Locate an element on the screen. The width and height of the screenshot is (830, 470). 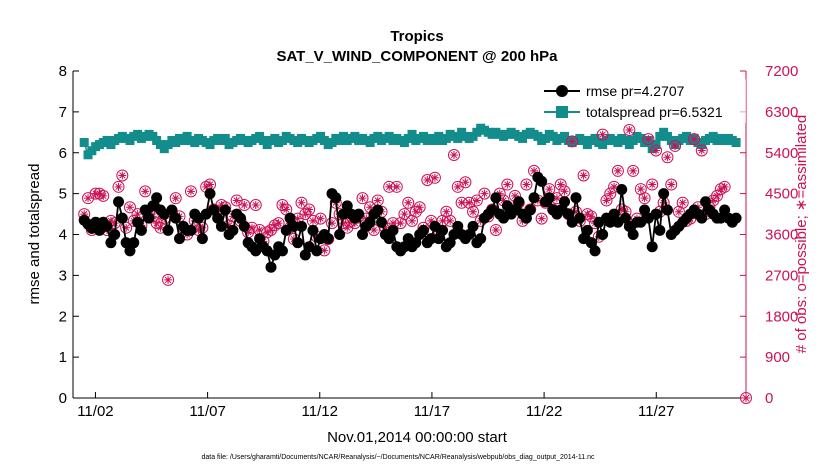
y-right-tick-label: 5400 is located at coordinates (781, 153).